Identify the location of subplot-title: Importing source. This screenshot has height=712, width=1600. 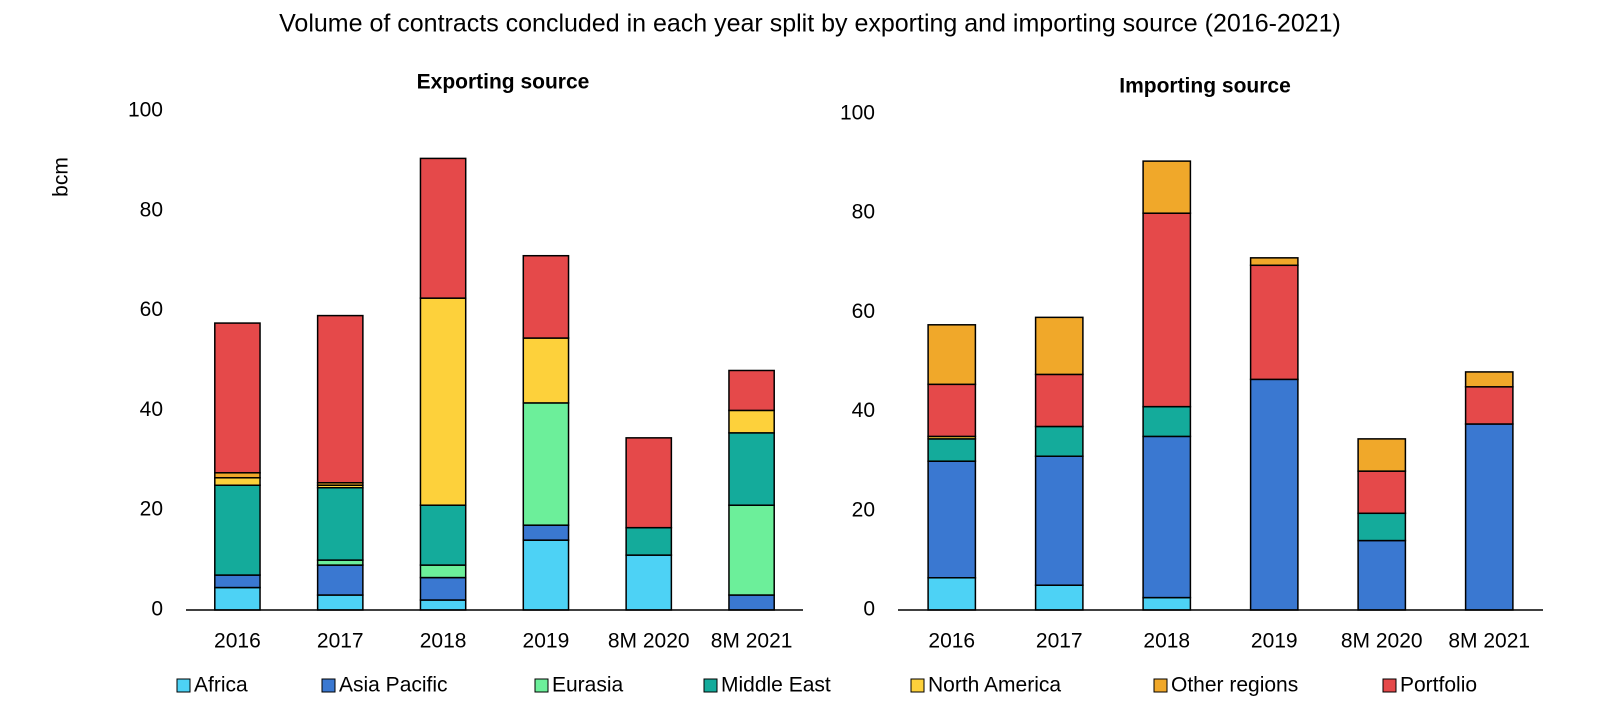
(1205, 86).